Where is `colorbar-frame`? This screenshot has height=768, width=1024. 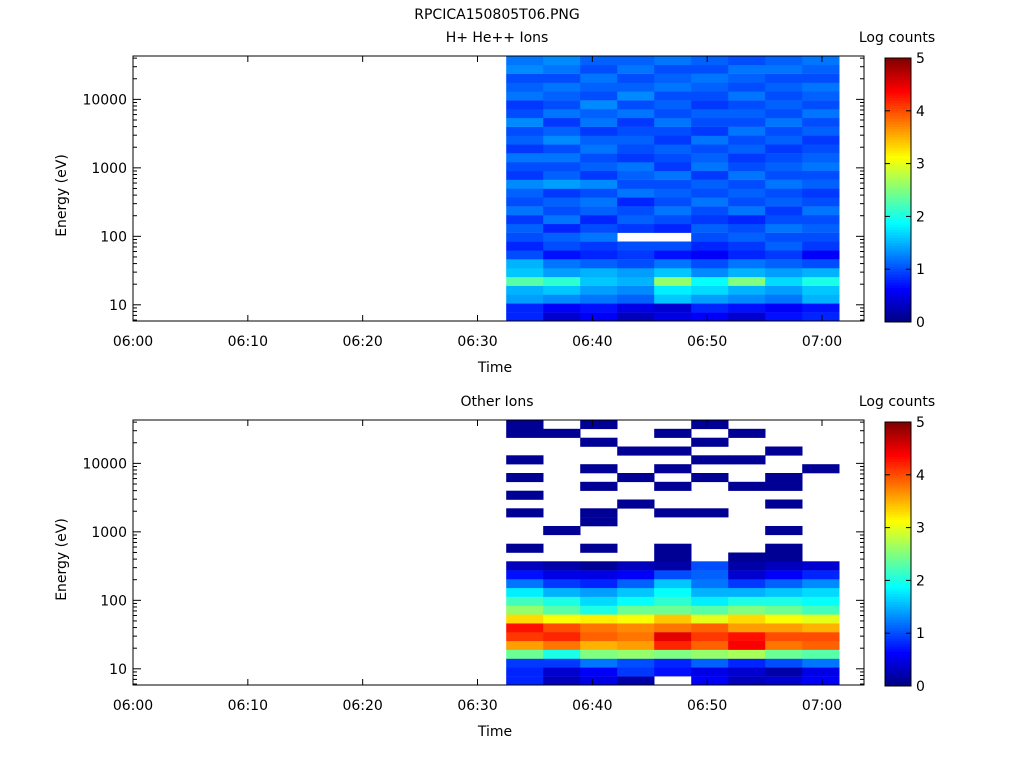
colorbar-frame is located at coordinates (898, 554).